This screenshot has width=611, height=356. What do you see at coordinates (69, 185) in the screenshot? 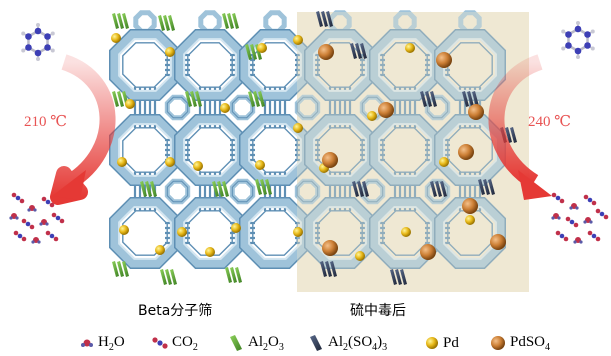
I see `left-reaction-arrowhead` at bounding box center [69, 185].